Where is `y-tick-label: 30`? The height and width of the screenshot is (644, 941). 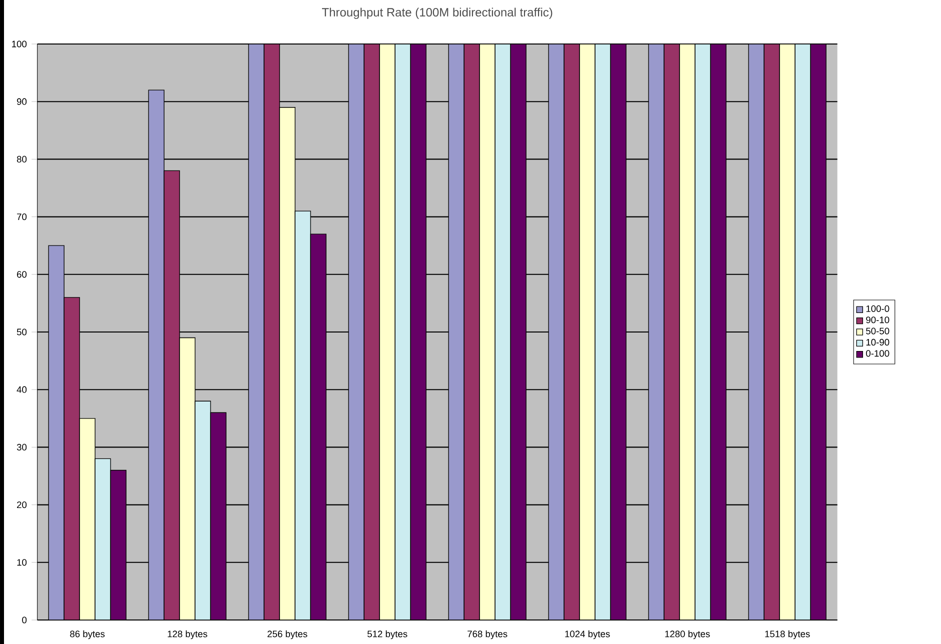 y-tick-label: 30 is located at coordinates (21, 447).